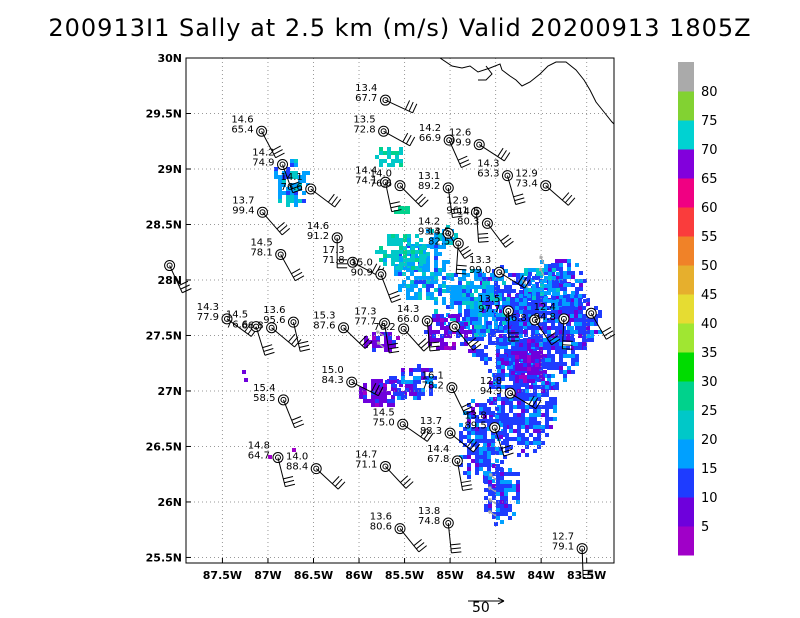  What do you see at coordinates (366, 98) in the screenshot?
I see `observation-direction: 67.7` at bounding box center [366, 98].